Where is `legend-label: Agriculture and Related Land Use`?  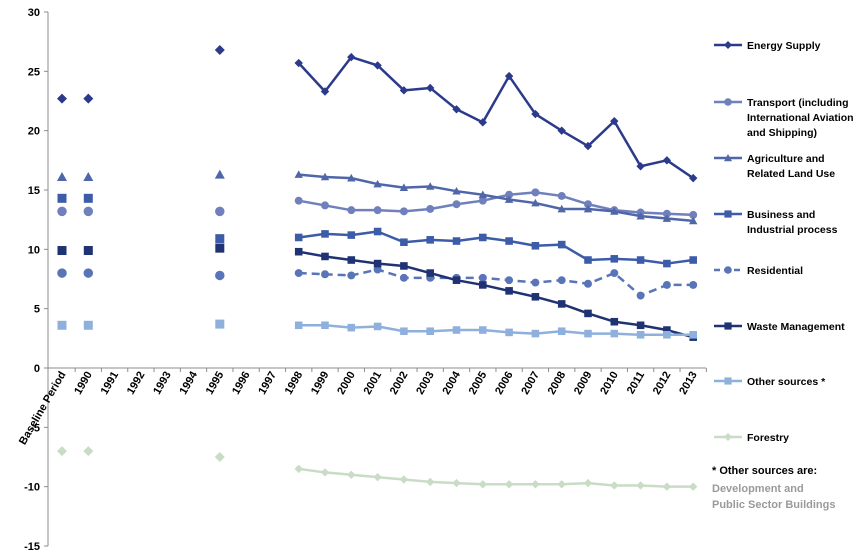 legend-label: Agriculture and Related Land Use is located at coordinates (791, 166).